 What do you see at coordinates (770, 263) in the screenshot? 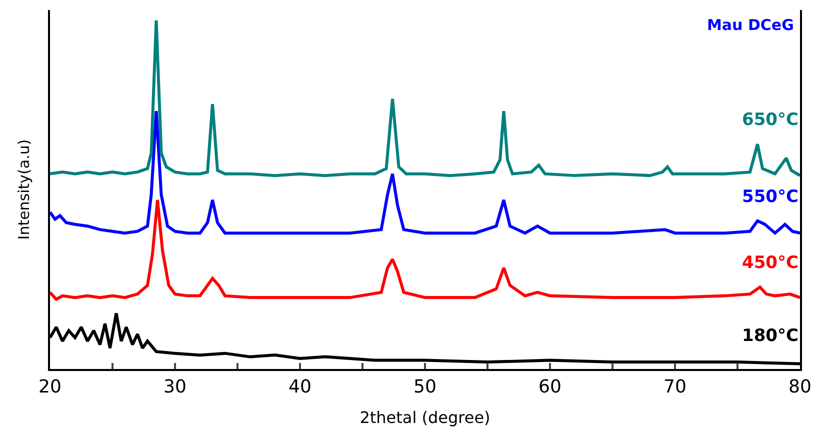
I see `series-label: 450°C` at bounding box center [770, 263].